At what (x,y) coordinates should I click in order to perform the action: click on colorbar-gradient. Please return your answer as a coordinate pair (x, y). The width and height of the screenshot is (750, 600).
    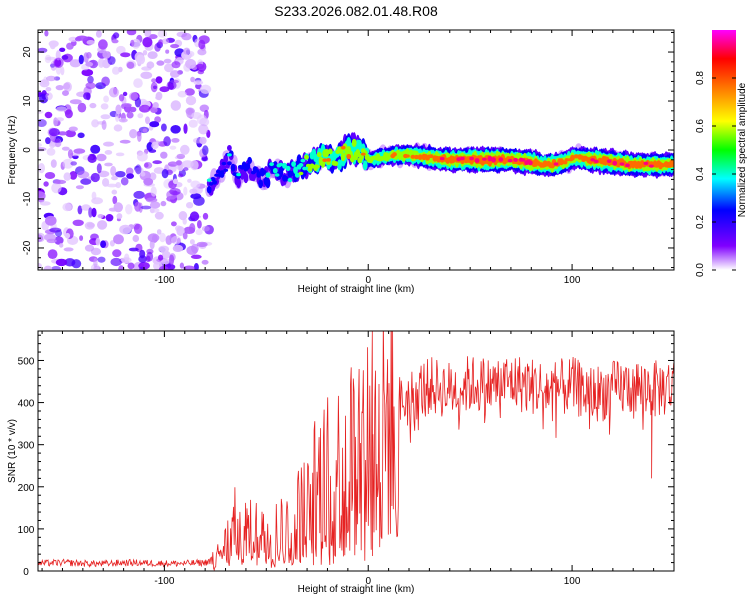
    Looking at the image, I should click on (724, 150).